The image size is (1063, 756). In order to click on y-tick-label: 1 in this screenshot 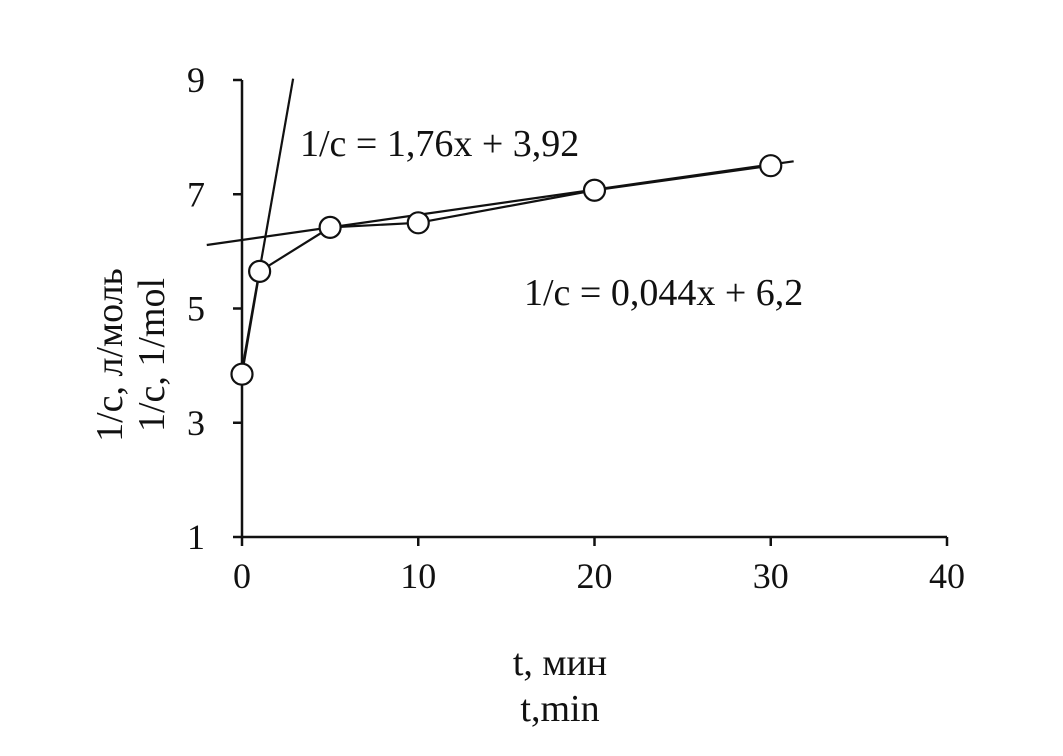, I will do `click(196, 537)`.